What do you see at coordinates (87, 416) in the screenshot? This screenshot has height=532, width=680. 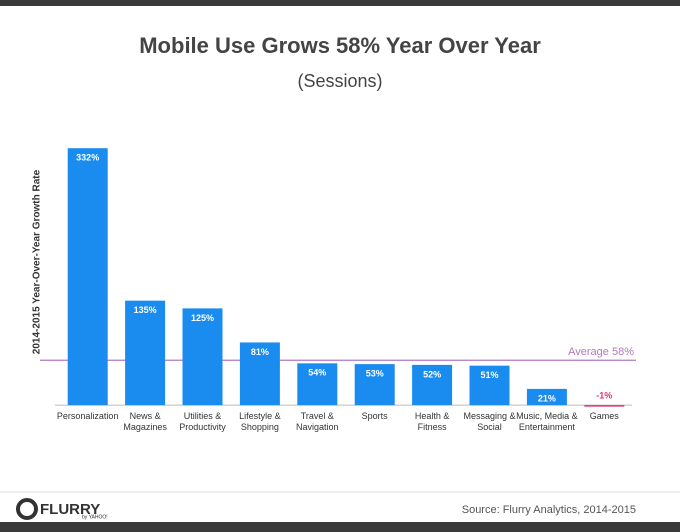 I see `x-tick-label: Personalization` at bounding box center [87, 416].